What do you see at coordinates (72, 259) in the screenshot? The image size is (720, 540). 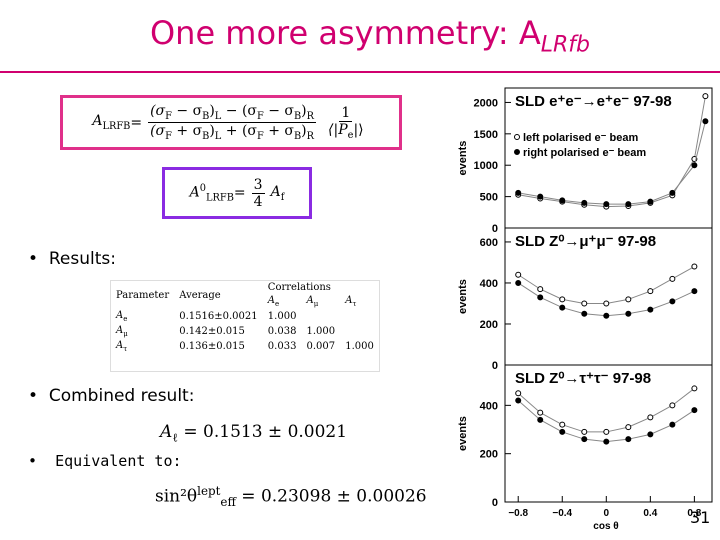 I see `bullet: • Results:` at bounding box center [72, 259].